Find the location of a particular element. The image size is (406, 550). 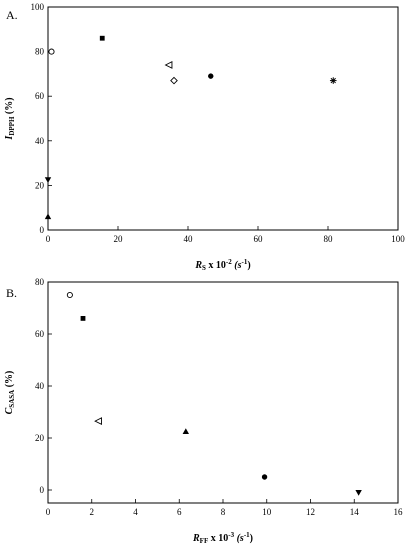

x-tick-label: 10 is located at coordinates (267, 512).